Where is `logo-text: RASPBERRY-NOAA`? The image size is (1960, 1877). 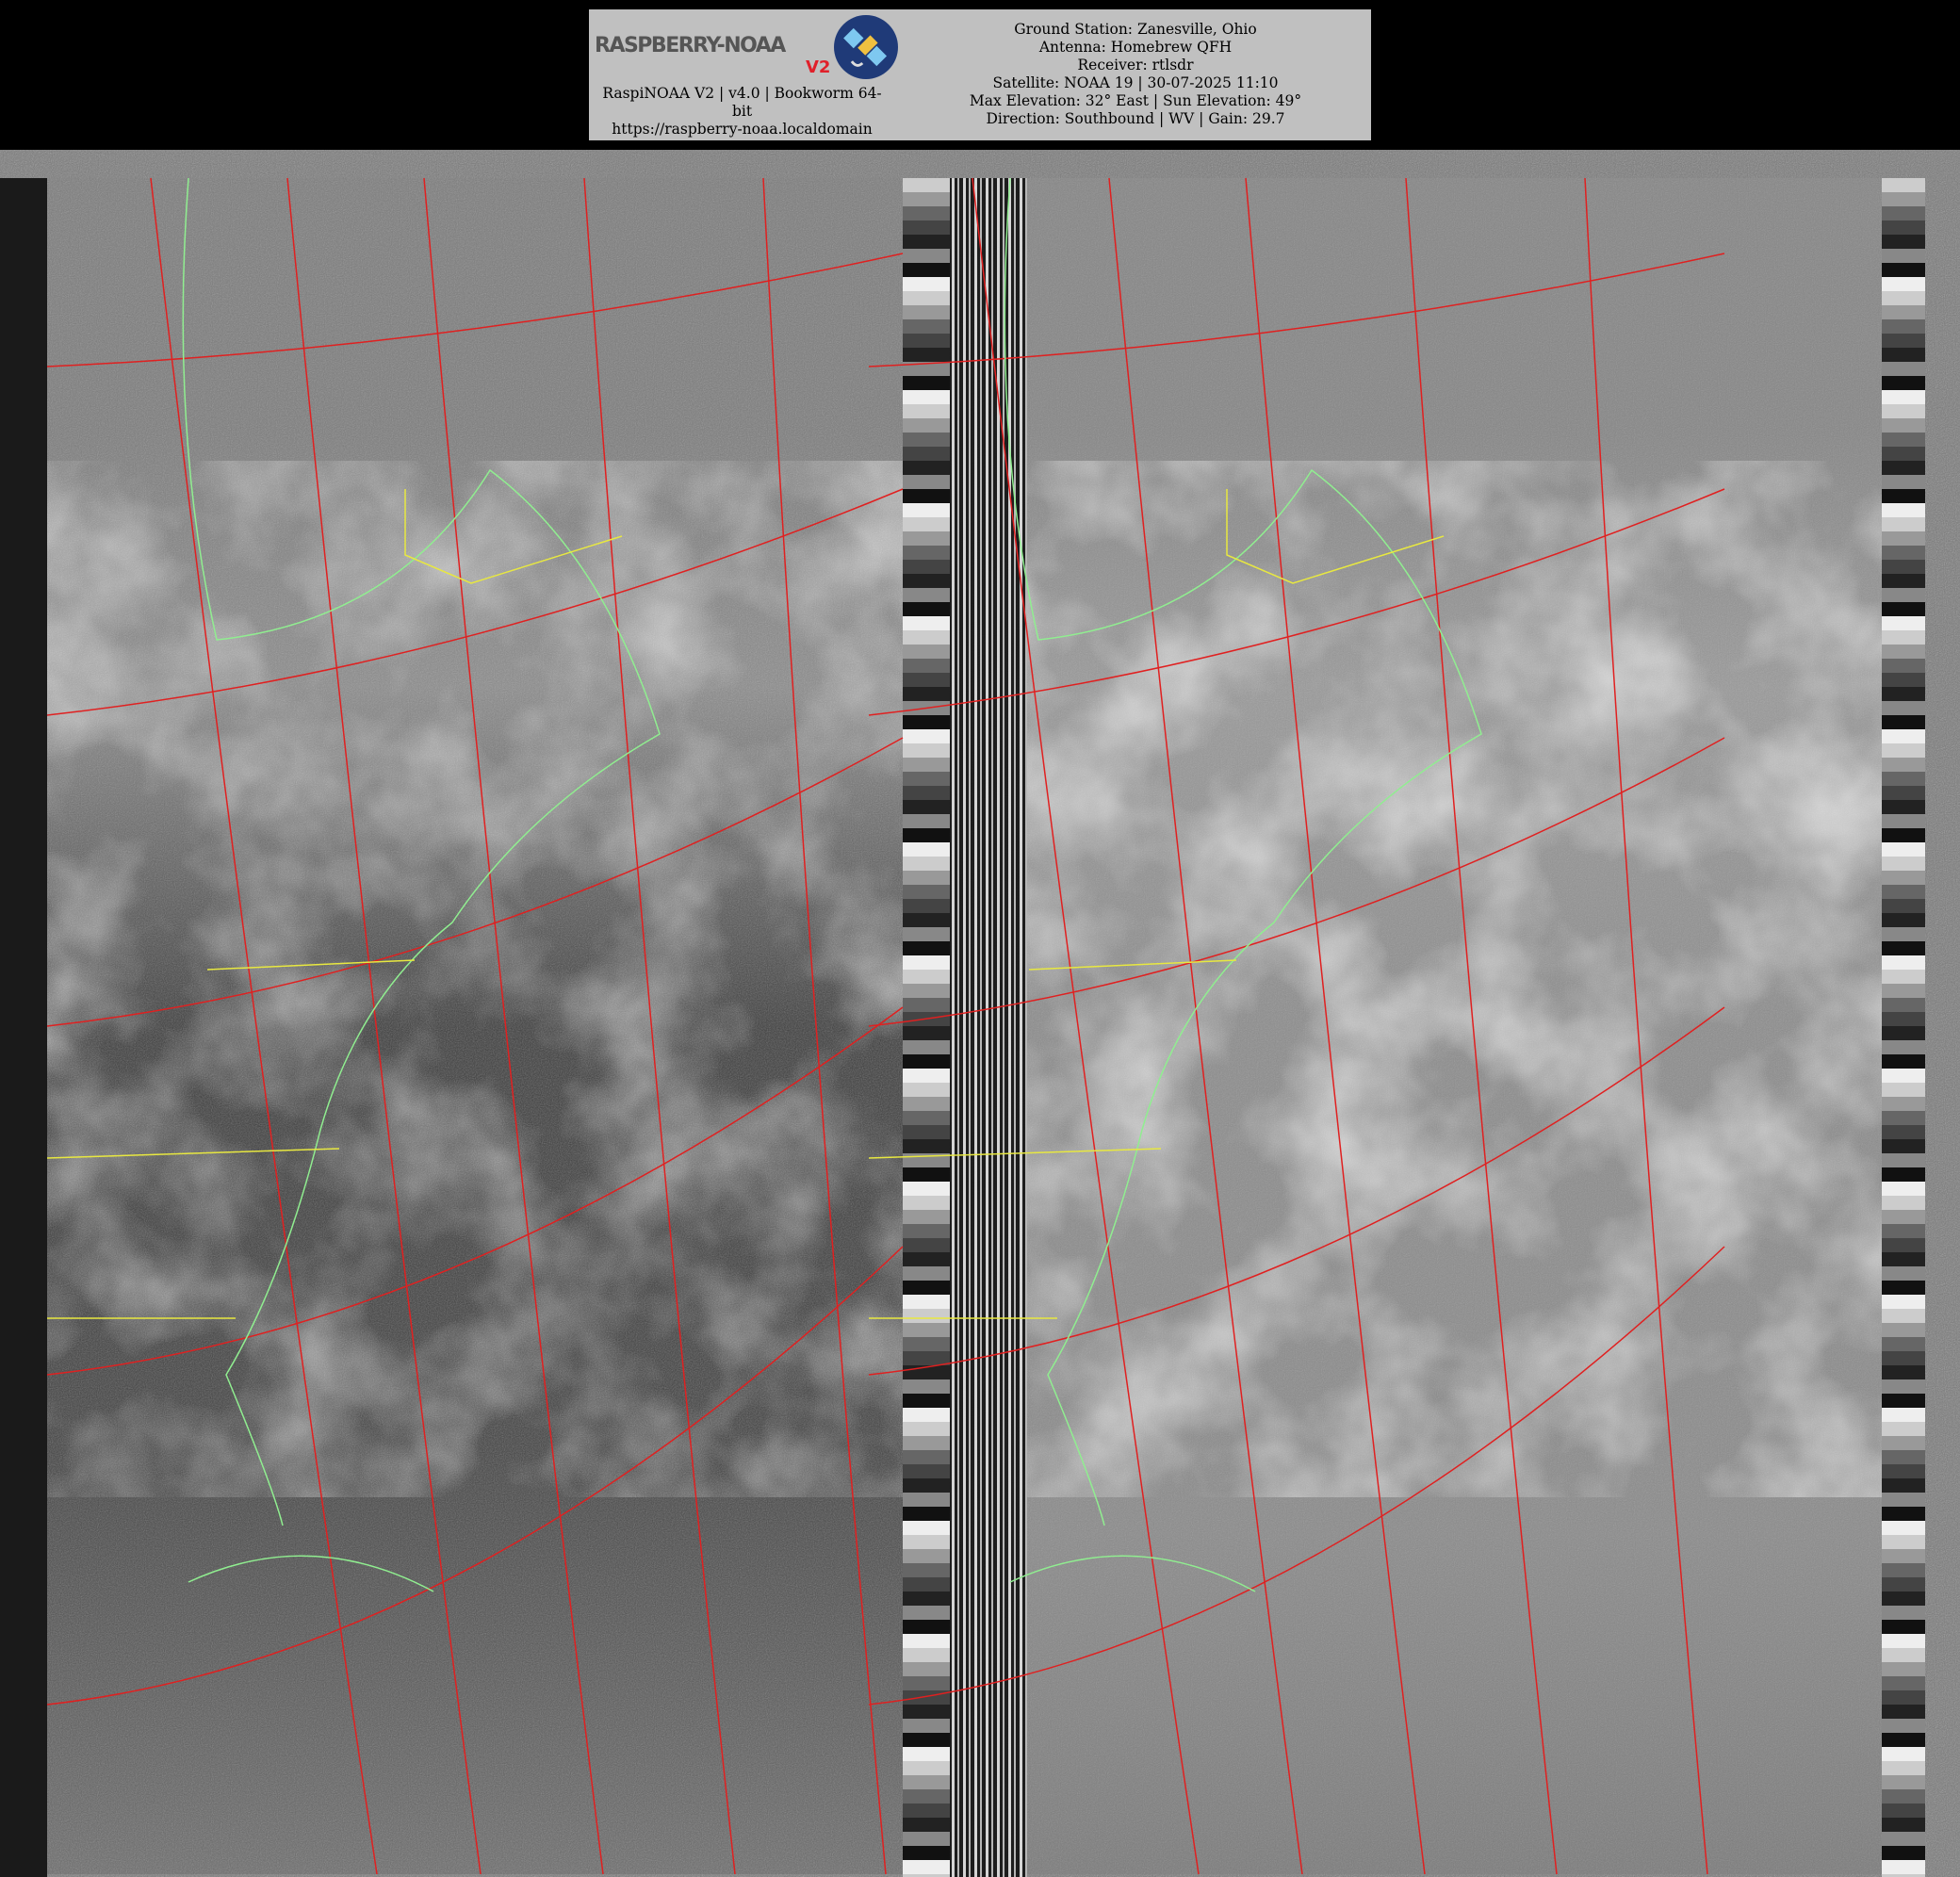 logo-text: RASPBERRY-NOAA is located at coordinates (690, 45).